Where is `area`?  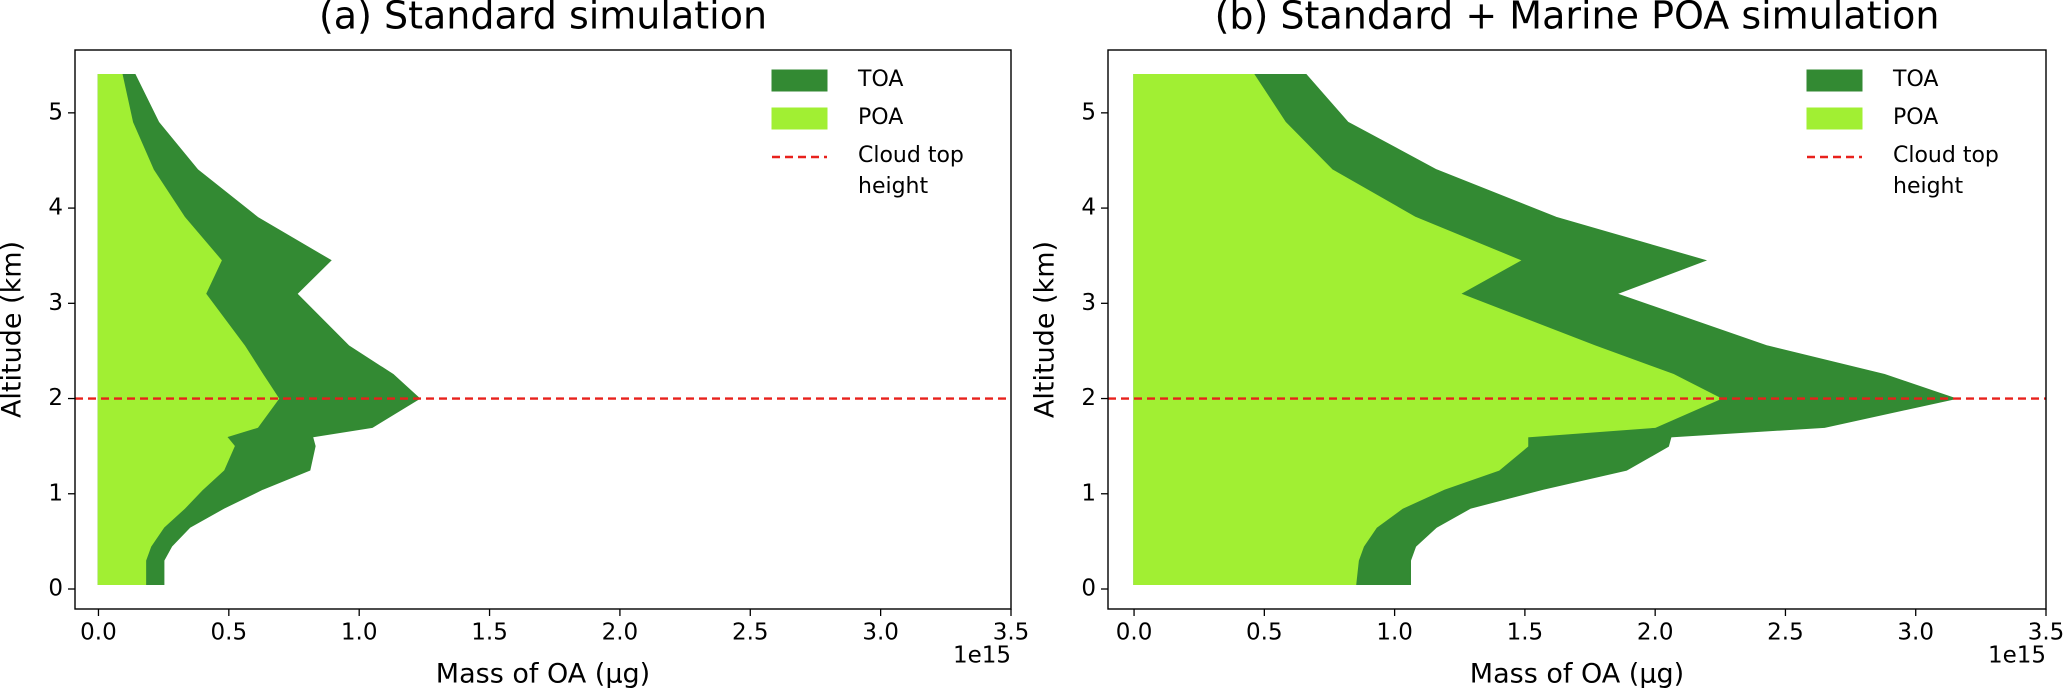 area is located at coordinates (188, 329).